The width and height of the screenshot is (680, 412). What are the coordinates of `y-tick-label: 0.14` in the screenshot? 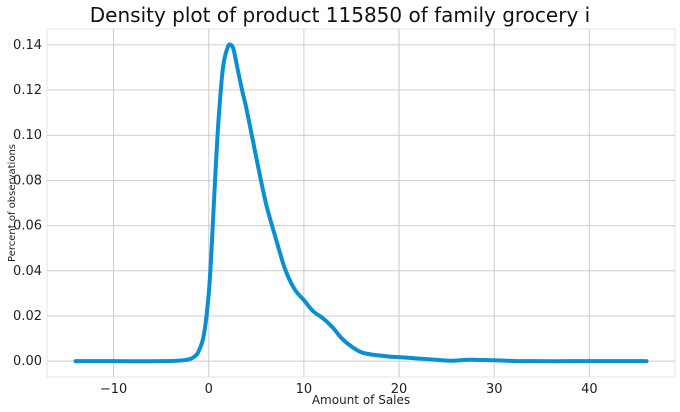 It's located at (27, 45).